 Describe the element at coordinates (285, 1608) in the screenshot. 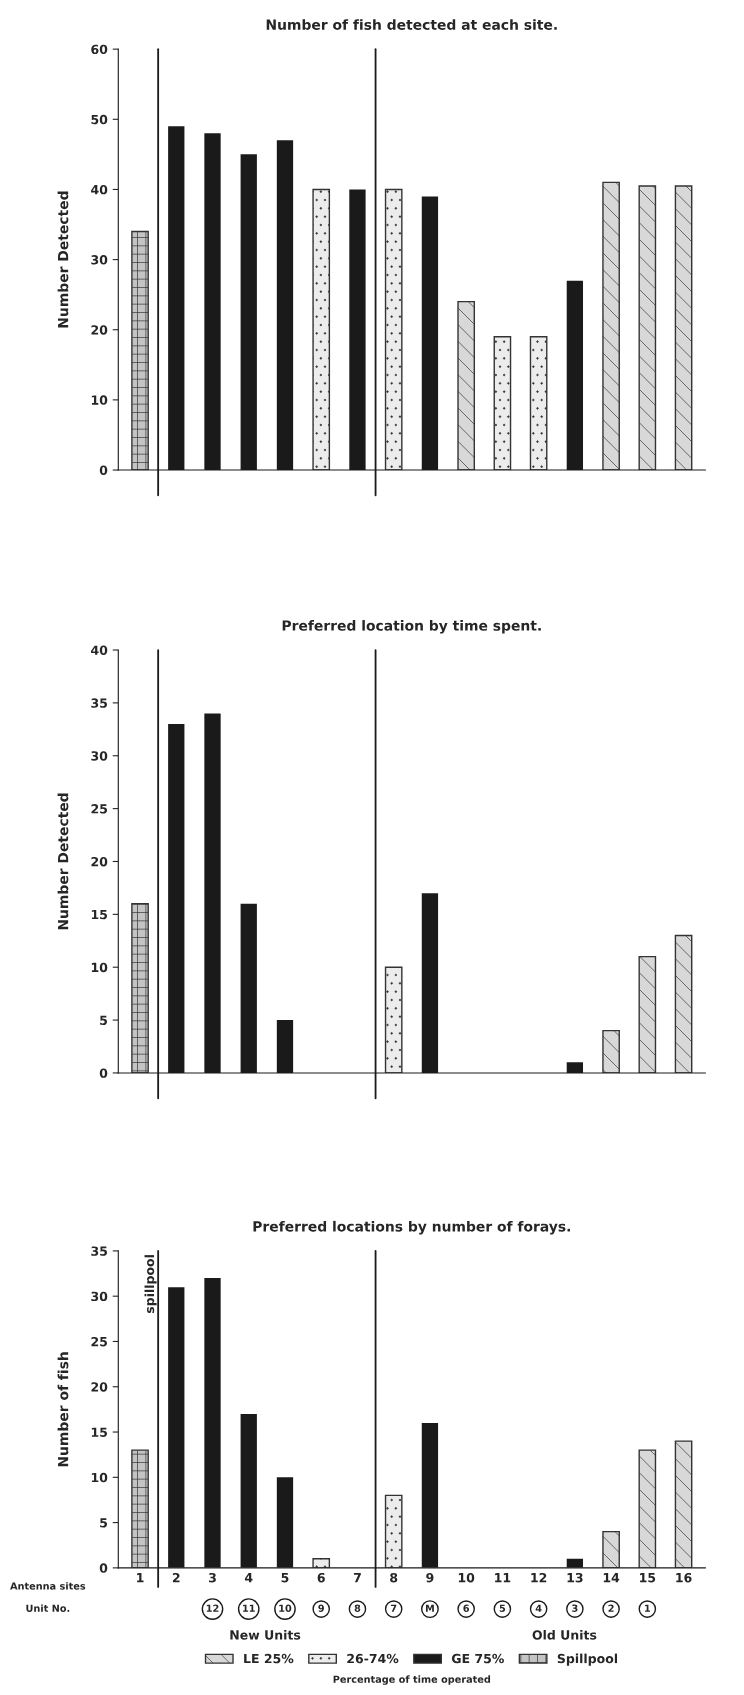

I see `text: 10` at that location.